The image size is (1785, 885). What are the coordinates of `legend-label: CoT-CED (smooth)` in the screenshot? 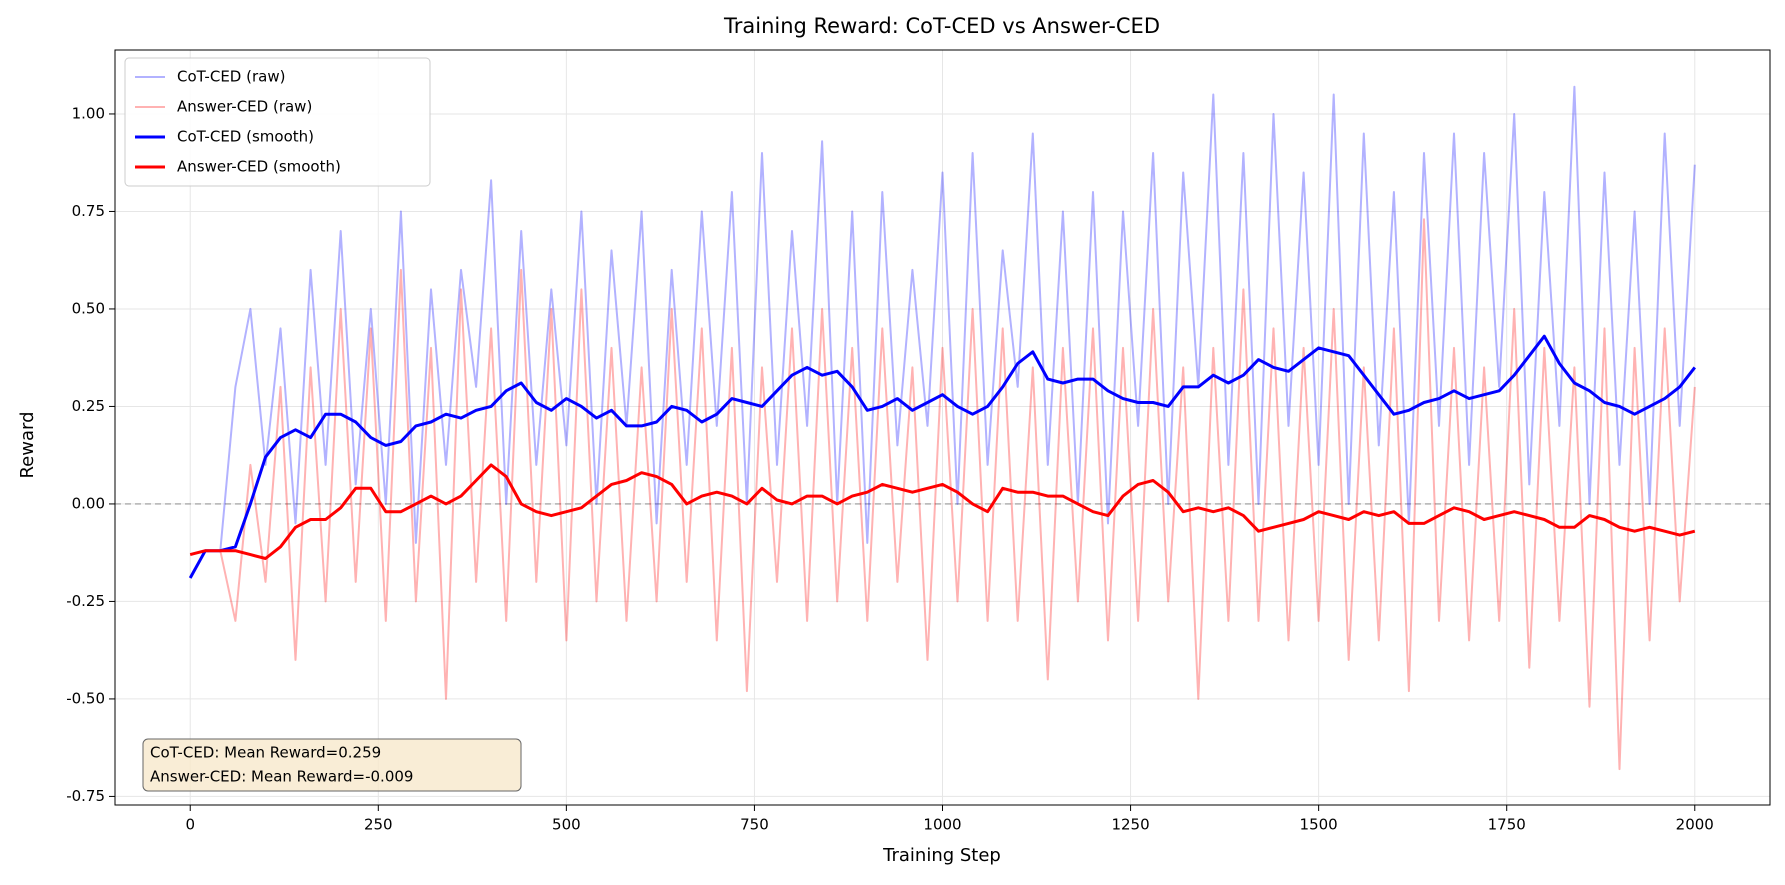 It's located at (245, 137).